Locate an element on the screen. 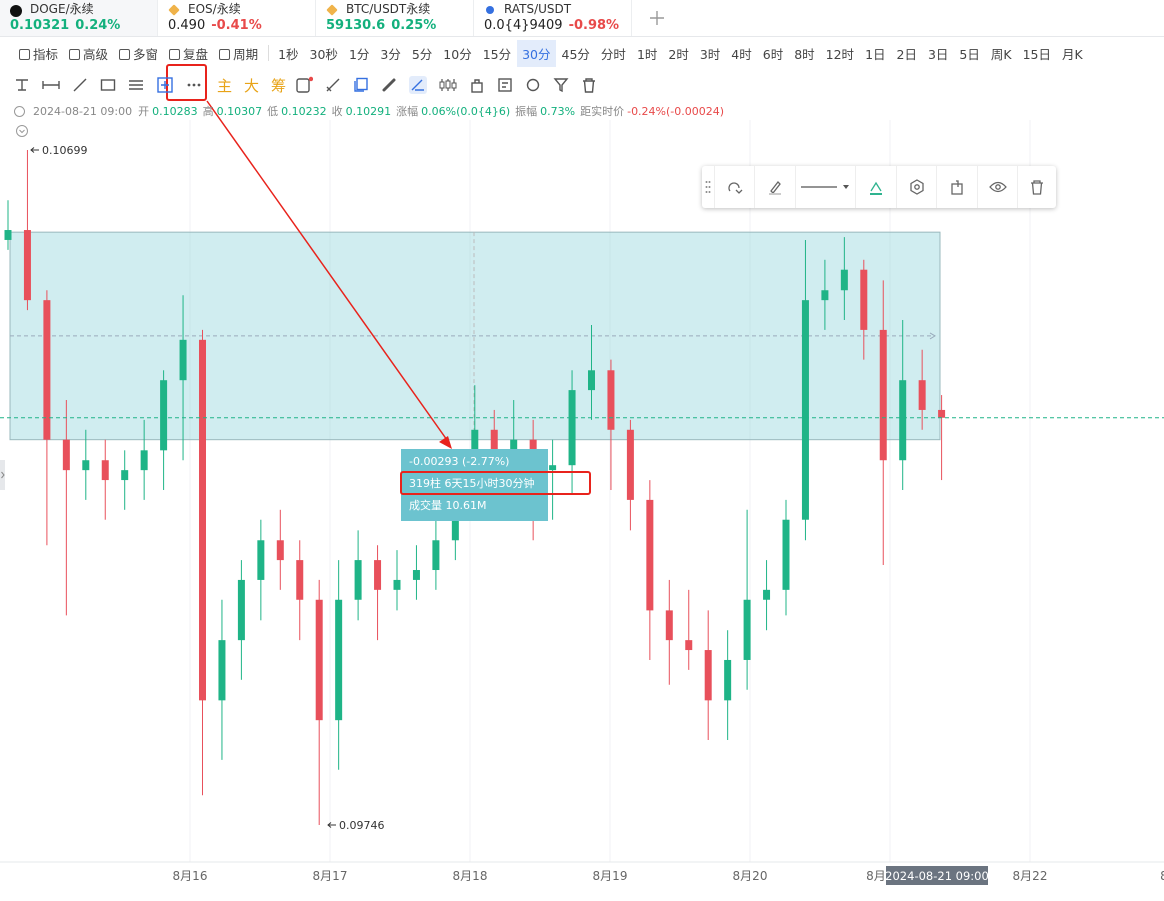 This screenshot has width=1164, height=901. color-button is located at coordinates (775, 187).